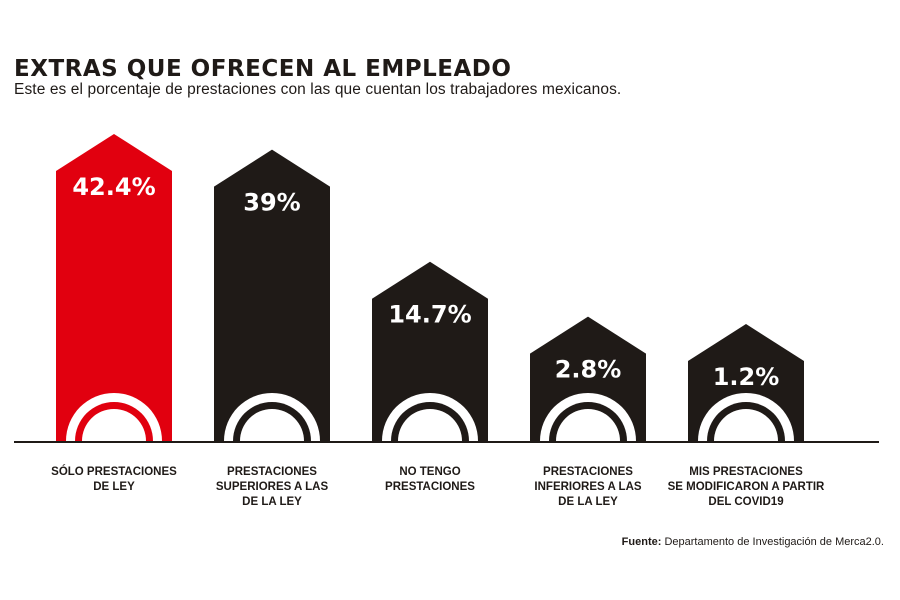 The height and width of the screenshot is (600, 900). What do you see at coordinates (746, 377) in the screenshot?
I see `data-label: 1.2%` at bounding box center [746, 377].